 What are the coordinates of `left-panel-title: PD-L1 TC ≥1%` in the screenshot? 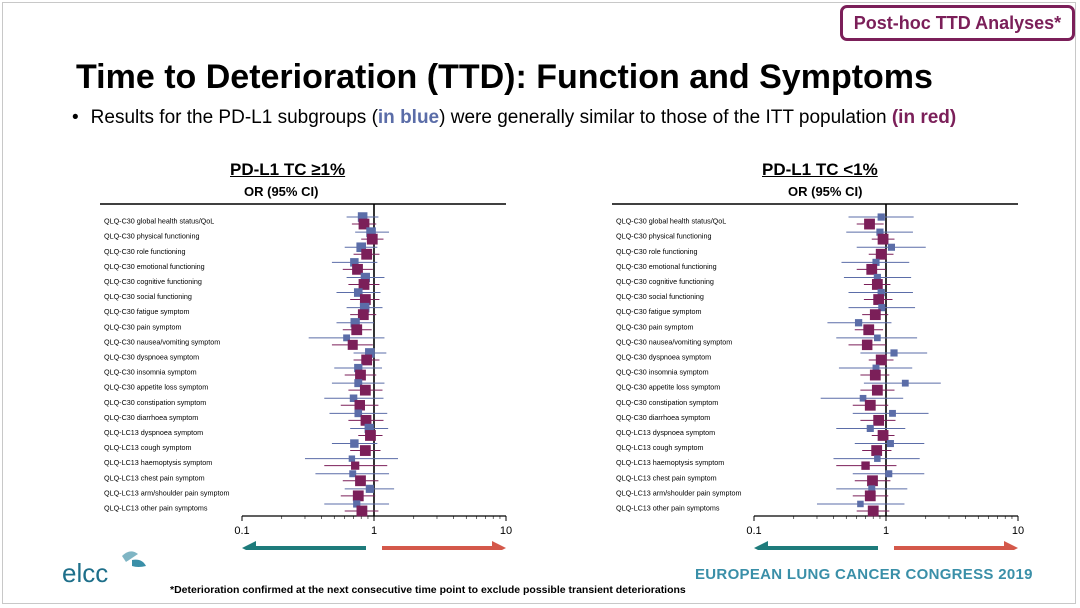 It's located at (288, 169).